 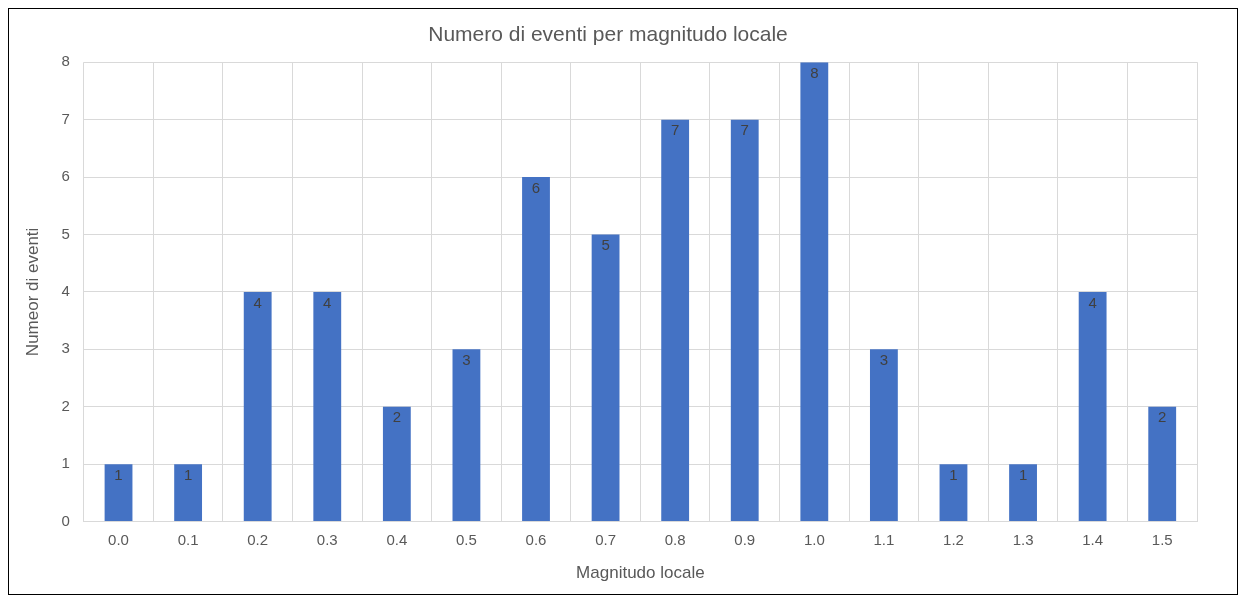 I want to click on x-tick-label: 0.5, so click(x=466, y=539).